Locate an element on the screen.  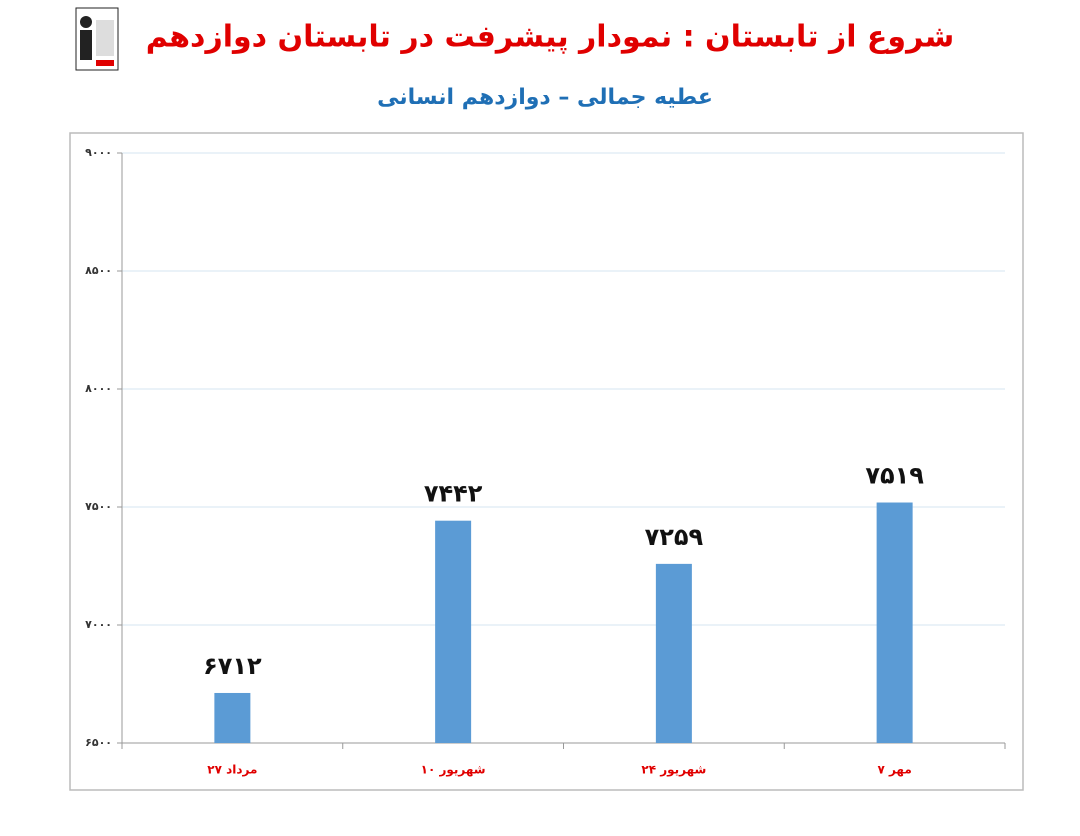
y-tick-label: ۶۵۰۰ is located at coordinates (98, 742).